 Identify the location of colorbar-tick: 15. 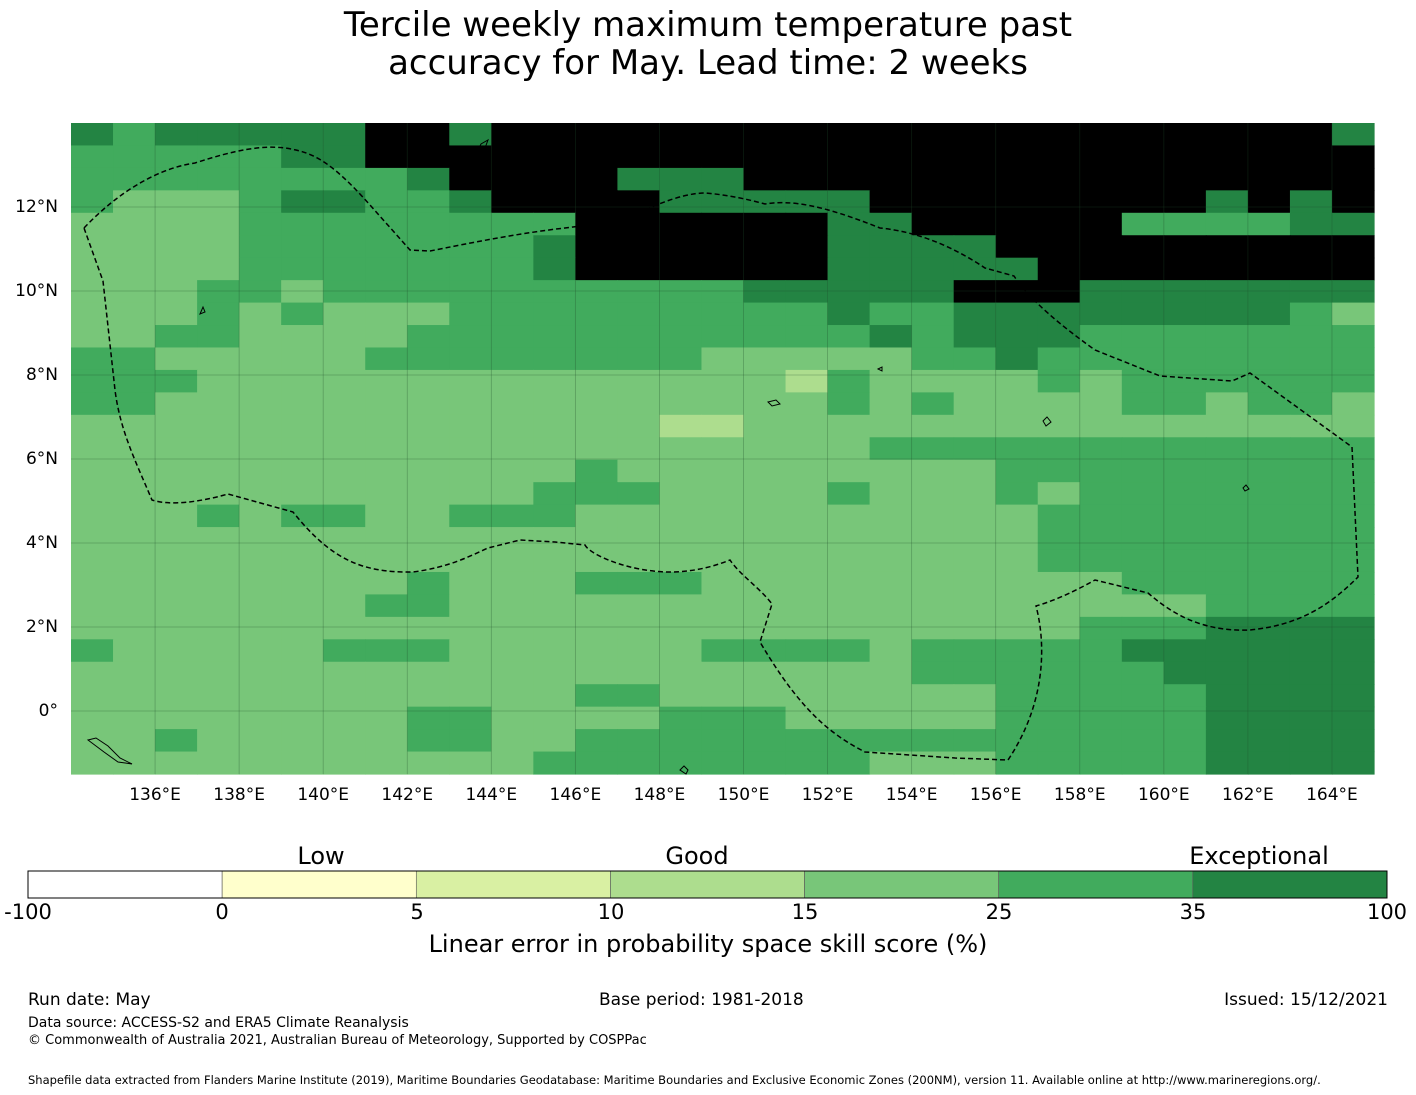
(805, 912).